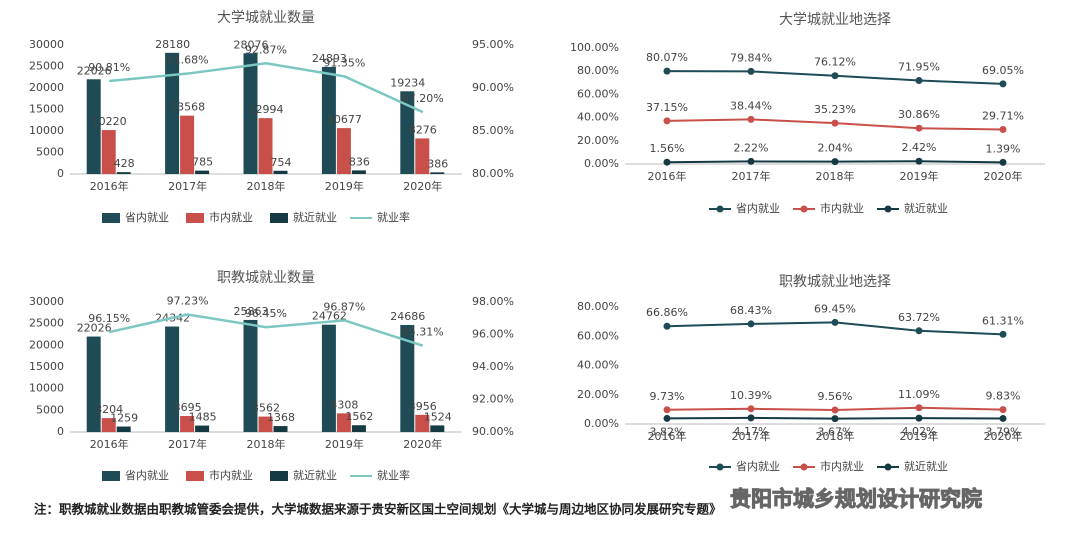 Image resolution: width=1074 pixels, height=547 pixels. What do you see at coordinates (751, 57) in the screenshot?
I see `line-value-label: 79.84%` at bounding box center [751, 57].